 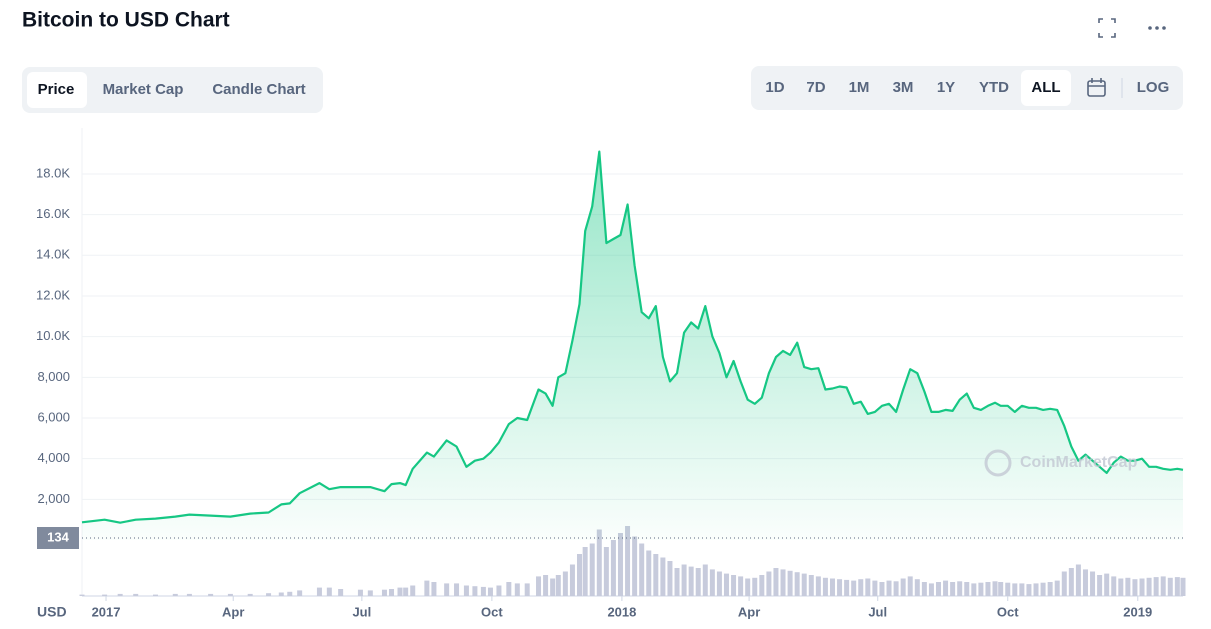 I want to click on x-tick-label: Jul, so click(x=361, y=611).